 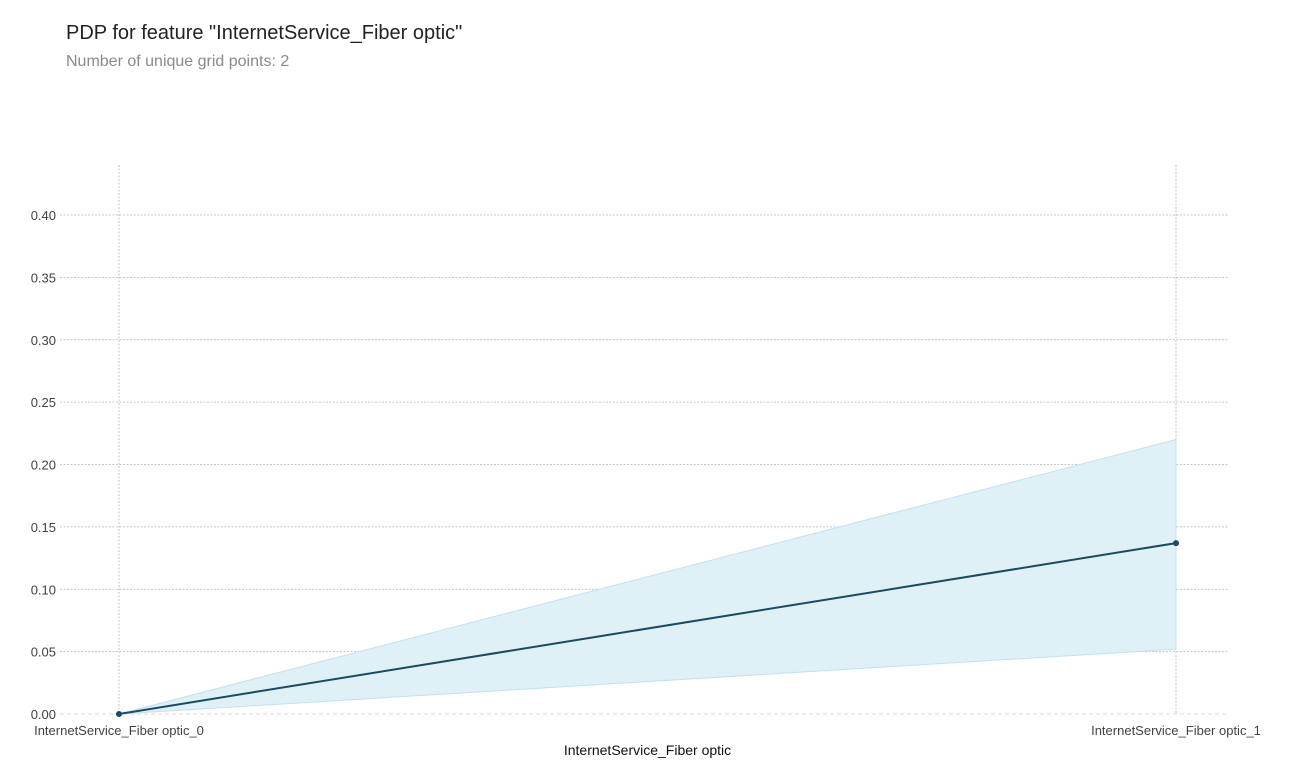 What do you see at coordinates (647, 750) in the screenshot?
I see `x-axis-label: InternetService_Fiber optic` at bounding box center [647, 750].